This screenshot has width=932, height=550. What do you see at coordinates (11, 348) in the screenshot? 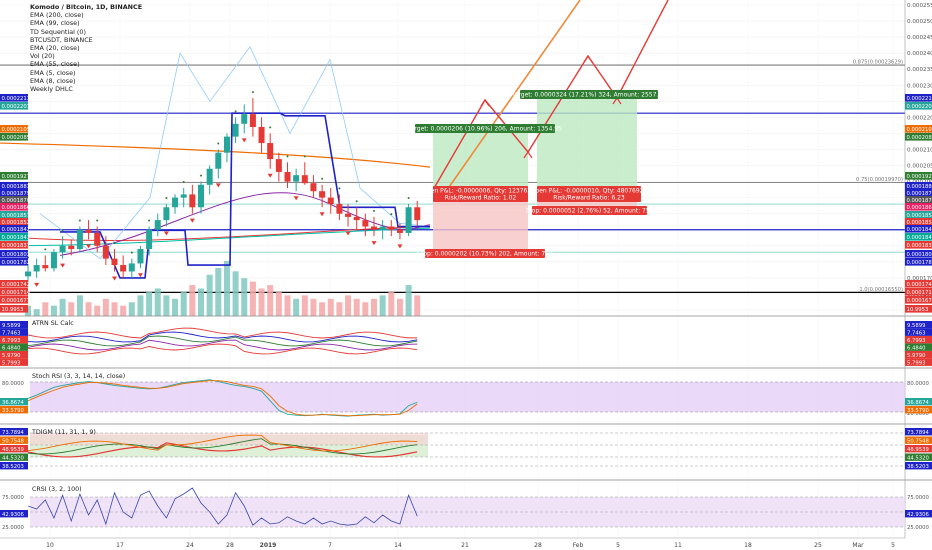
I see `atrn-left-tag-text: 6.4840` at bounding box center [11, 348].